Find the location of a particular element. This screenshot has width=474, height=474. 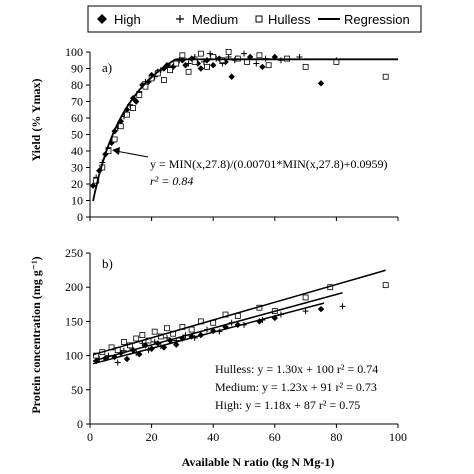

y-tick-label: 70 is located at coordinates (77, 102).